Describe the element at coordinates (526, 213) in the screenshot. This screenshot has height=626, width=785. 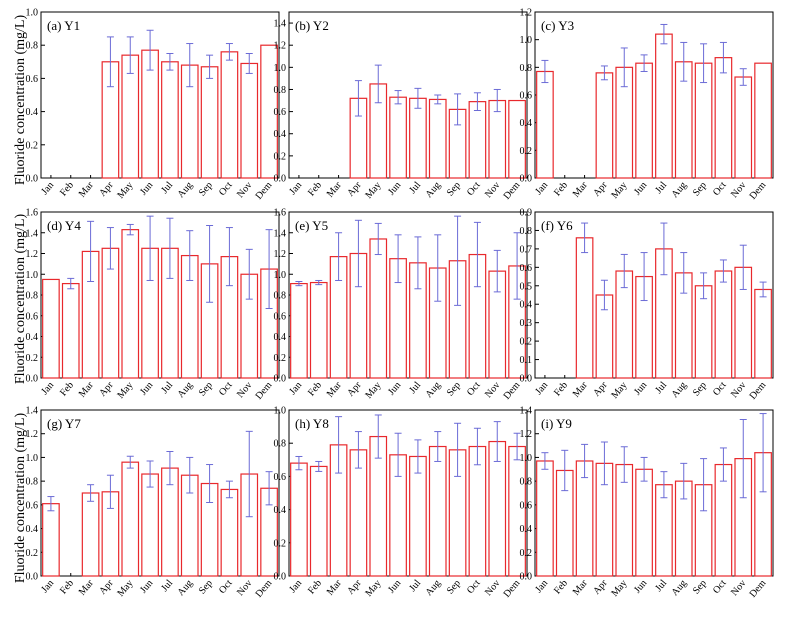
I see `y-tick-label: 0.9` at that location.